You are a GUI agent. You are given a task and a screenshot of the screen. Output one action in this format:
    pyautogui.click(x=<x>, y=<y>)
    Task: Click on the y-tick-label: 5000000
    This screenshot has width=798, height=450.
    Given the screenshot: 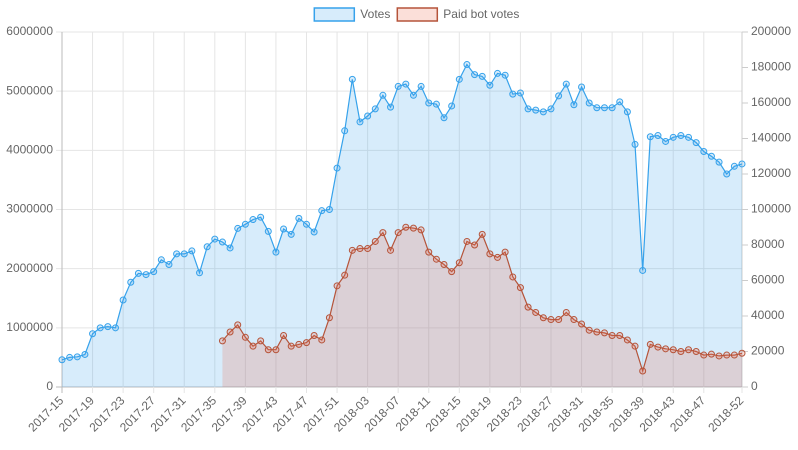 What is the action you would take?
    pyautogui.click(x=29, y=90)
    